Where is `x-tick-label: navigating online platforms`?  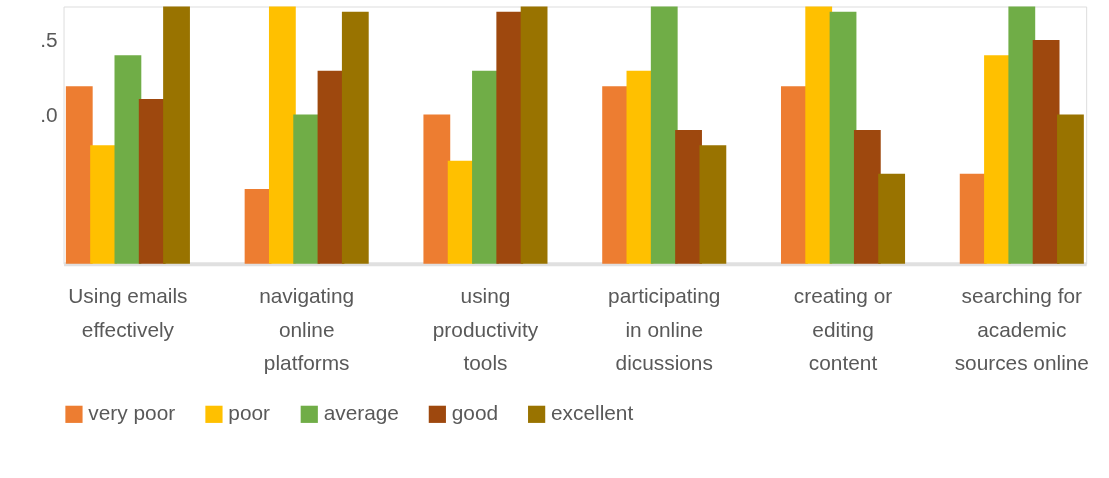
x-tick-label: navigating online platforms is located at coordinates (307, 329).